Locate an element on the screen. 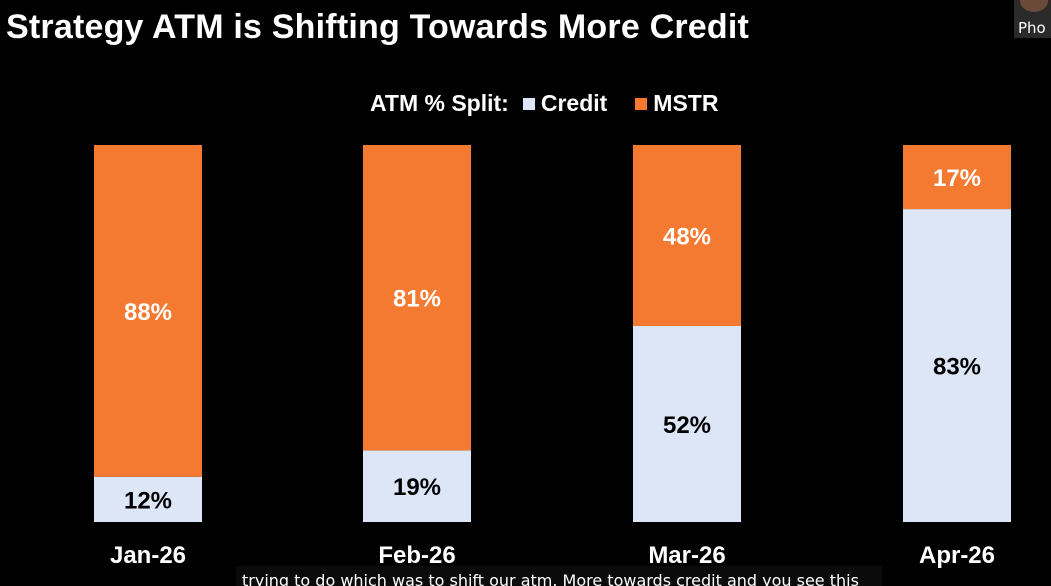  category-label-mar-26: Mar-26 is located at coordinates (686, 555).